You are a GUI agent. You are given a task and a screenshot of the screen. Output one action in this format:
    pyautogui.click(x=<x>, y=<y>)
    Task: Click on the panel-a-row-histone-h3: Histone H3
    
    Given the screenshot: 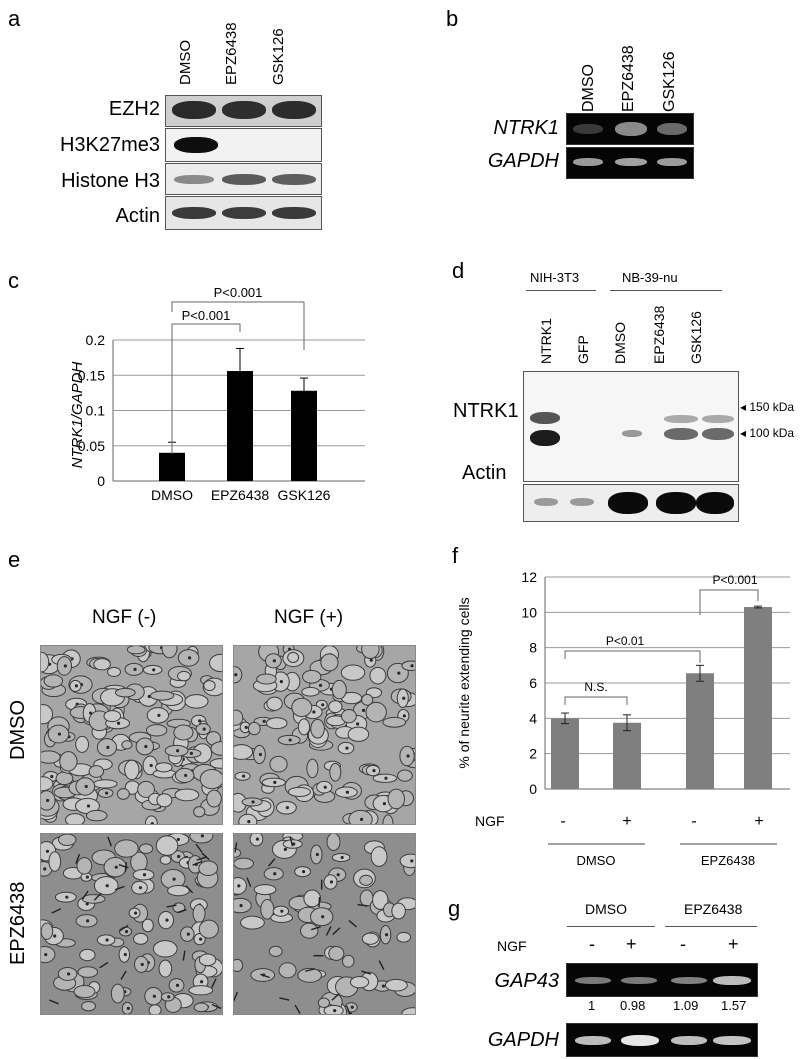 What is the action you would take?
    pyautogui.click(x=110, y=181)
    